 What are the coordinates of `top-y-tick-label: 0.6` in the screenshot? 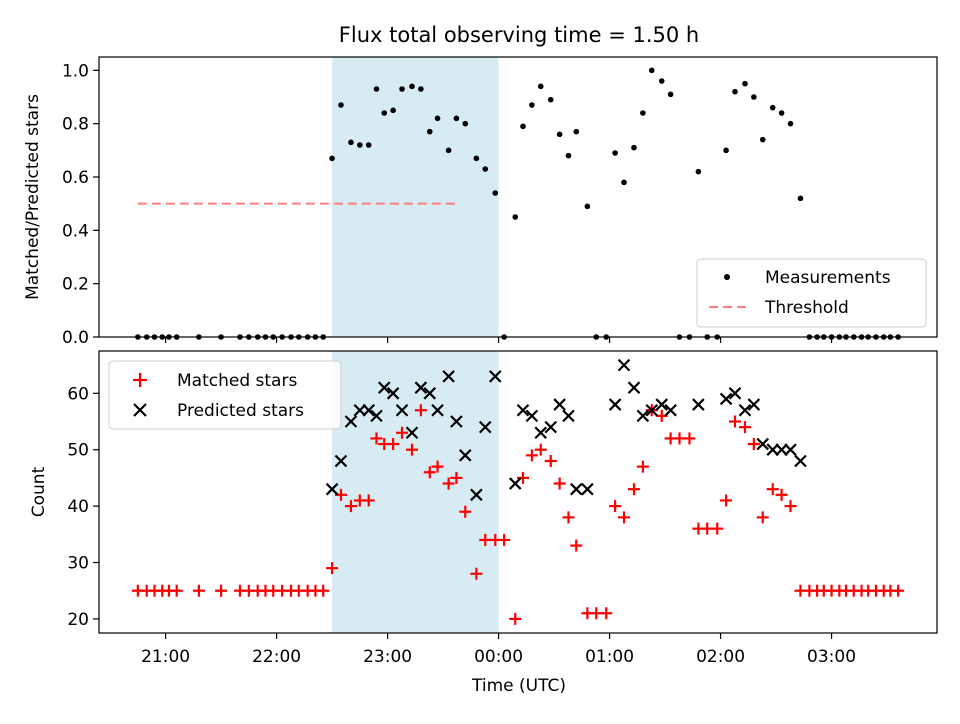 It's located at (75, 178).